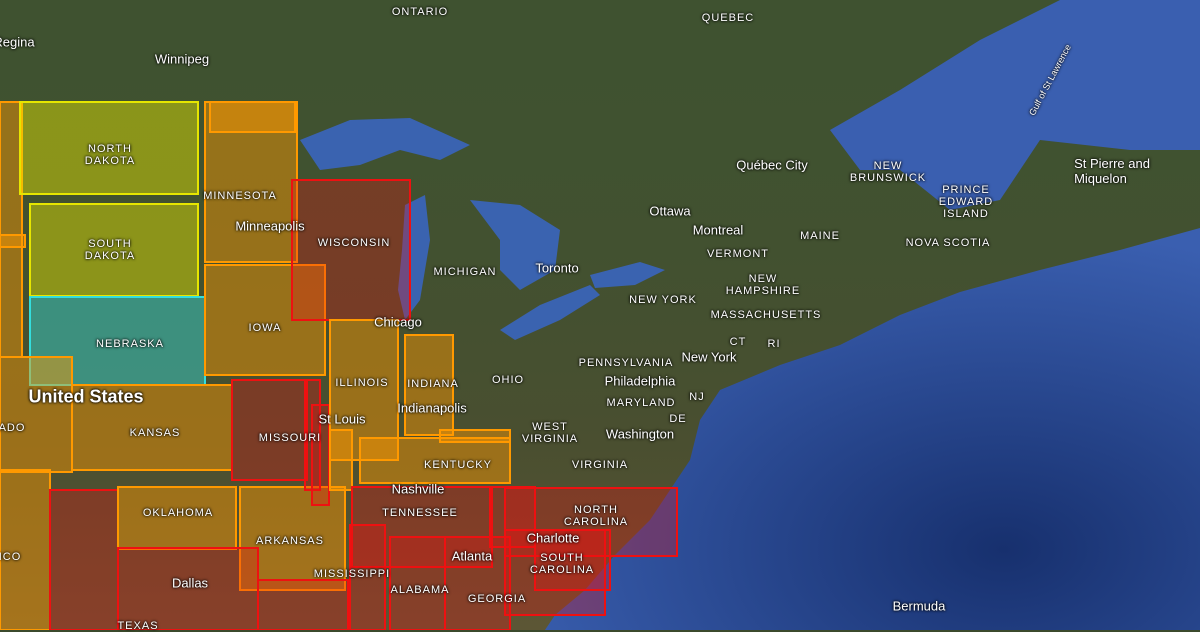 This screenshot has height=632, width=1200. I want to click on nebraska-label: NEBRASKA, so click(130, 344).